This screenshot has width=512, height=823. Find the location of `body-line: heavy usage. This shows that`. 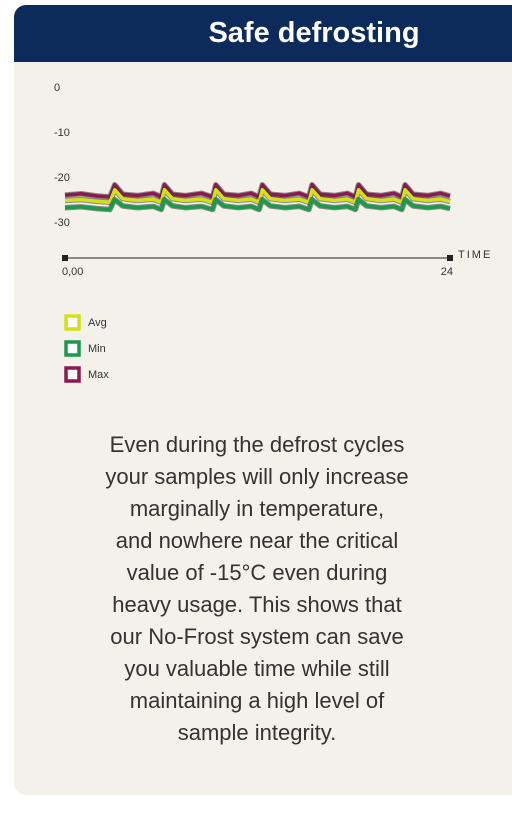

body-line: heavy usage. This shows that is located at coordinates (257, 604).